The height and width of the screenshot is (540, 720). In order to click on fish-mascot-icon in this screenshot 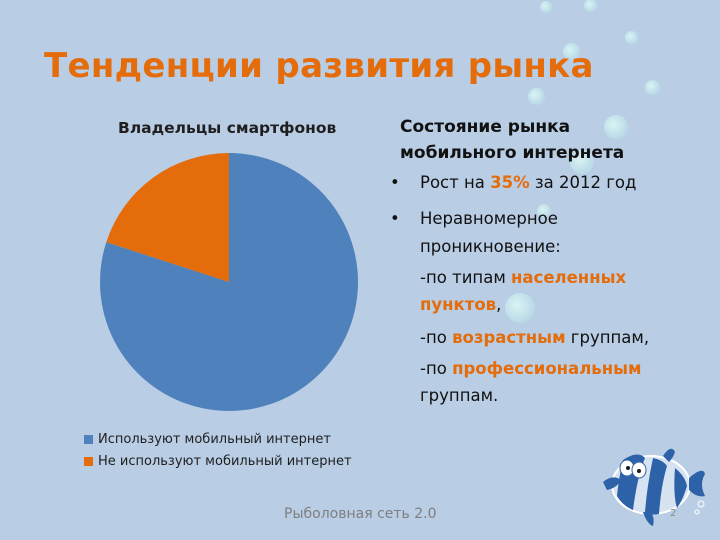, I will do `click(654, 487)`.